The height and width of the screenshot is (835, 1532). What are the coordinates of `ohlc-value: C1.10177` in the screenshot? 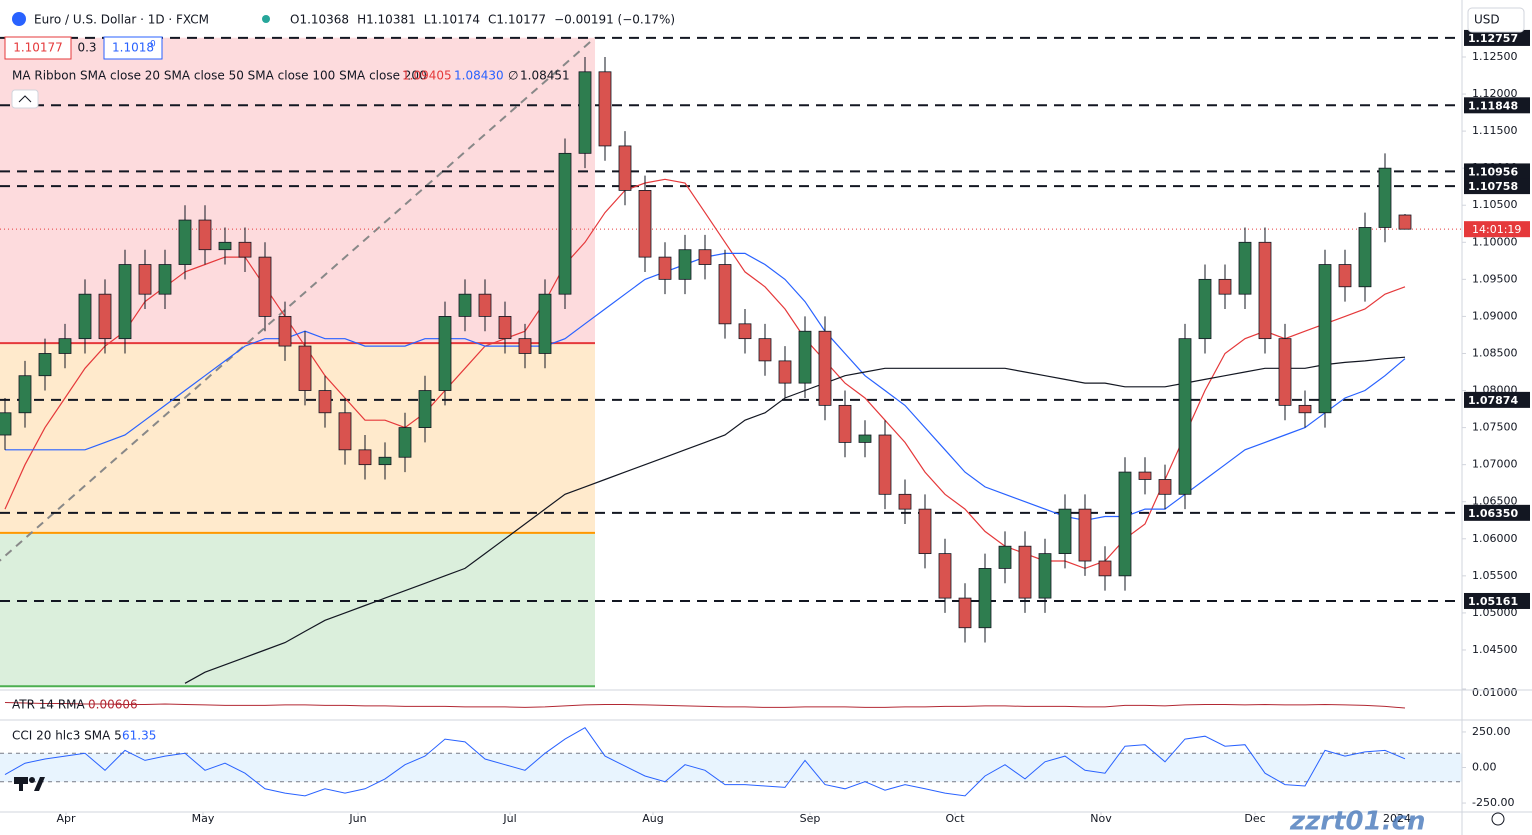 It's located at (517, 20).